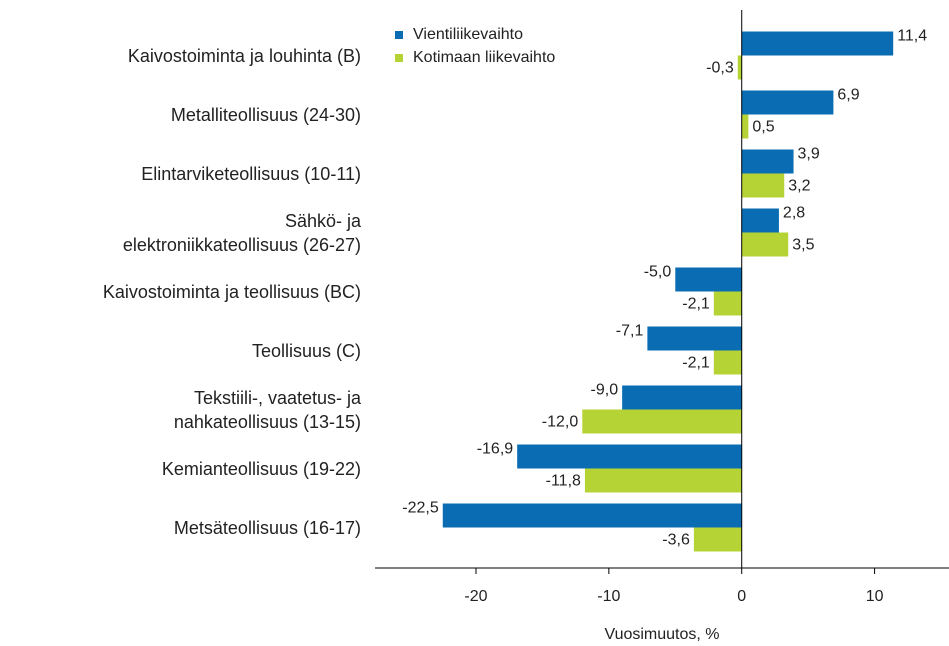  I want to click on category-label: Elintarviketeollisuus (10-11), so click(251, 173).